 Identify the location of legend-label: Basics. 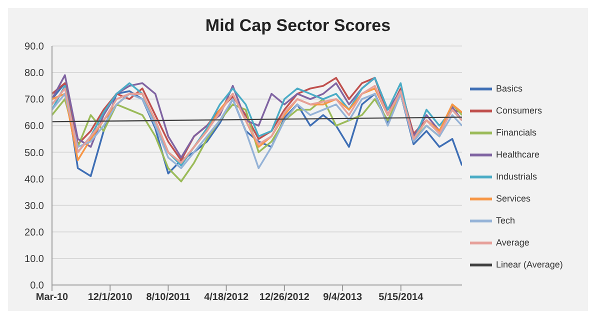
(509, 87).